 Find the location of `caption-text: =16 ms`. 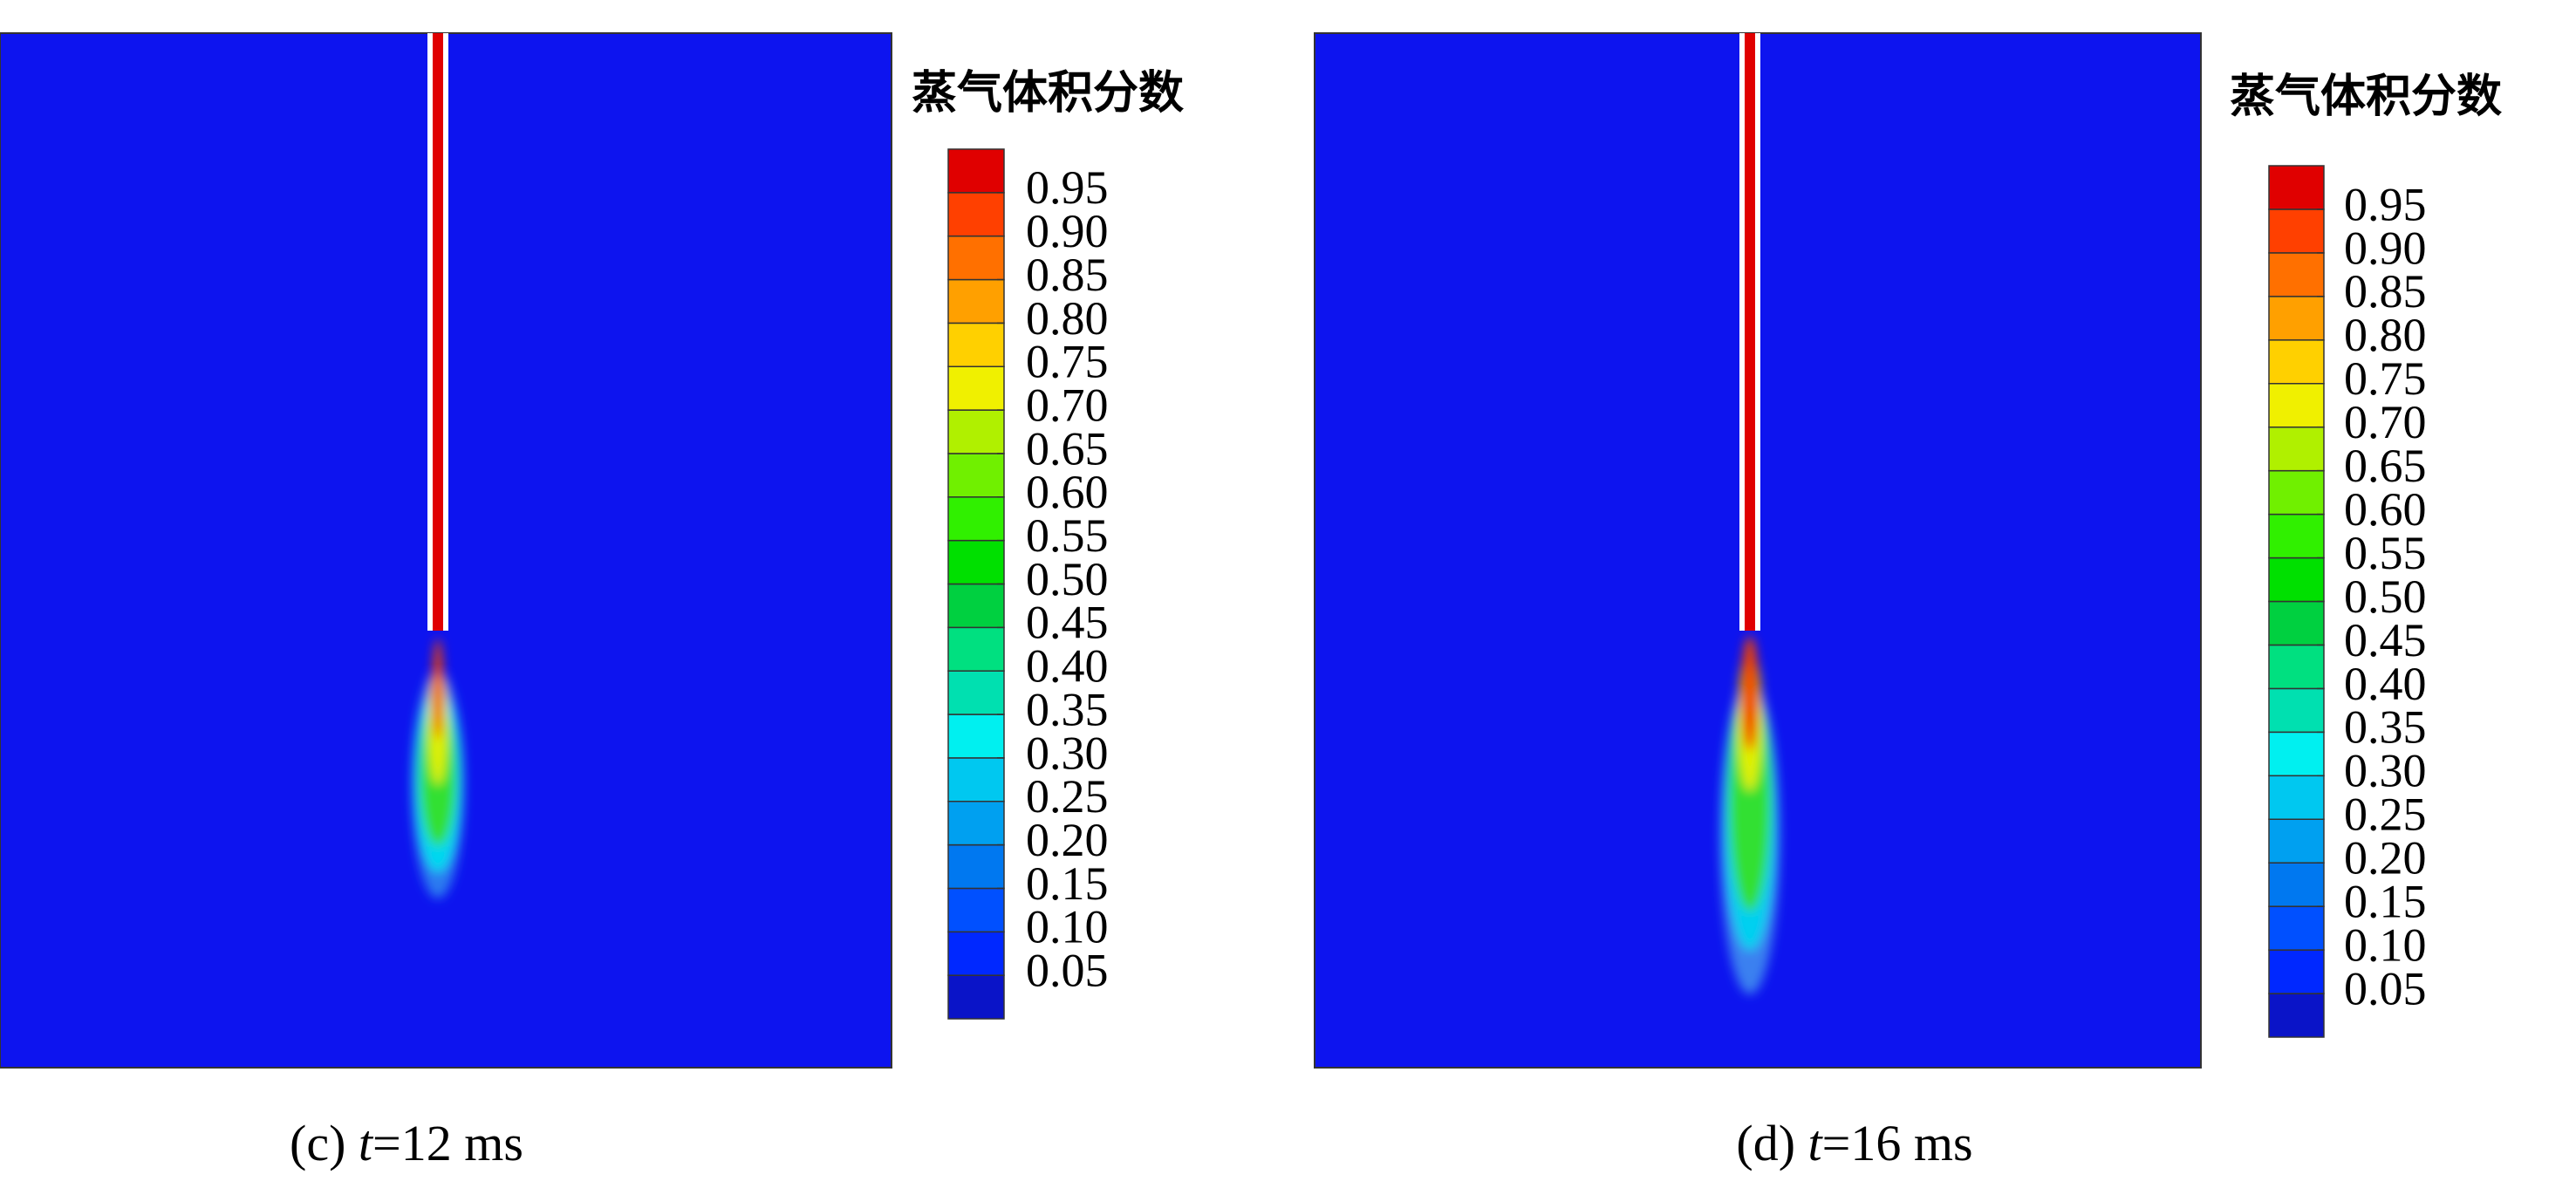

caption-text: =16 ms is located at coordinates (1897, 1143).